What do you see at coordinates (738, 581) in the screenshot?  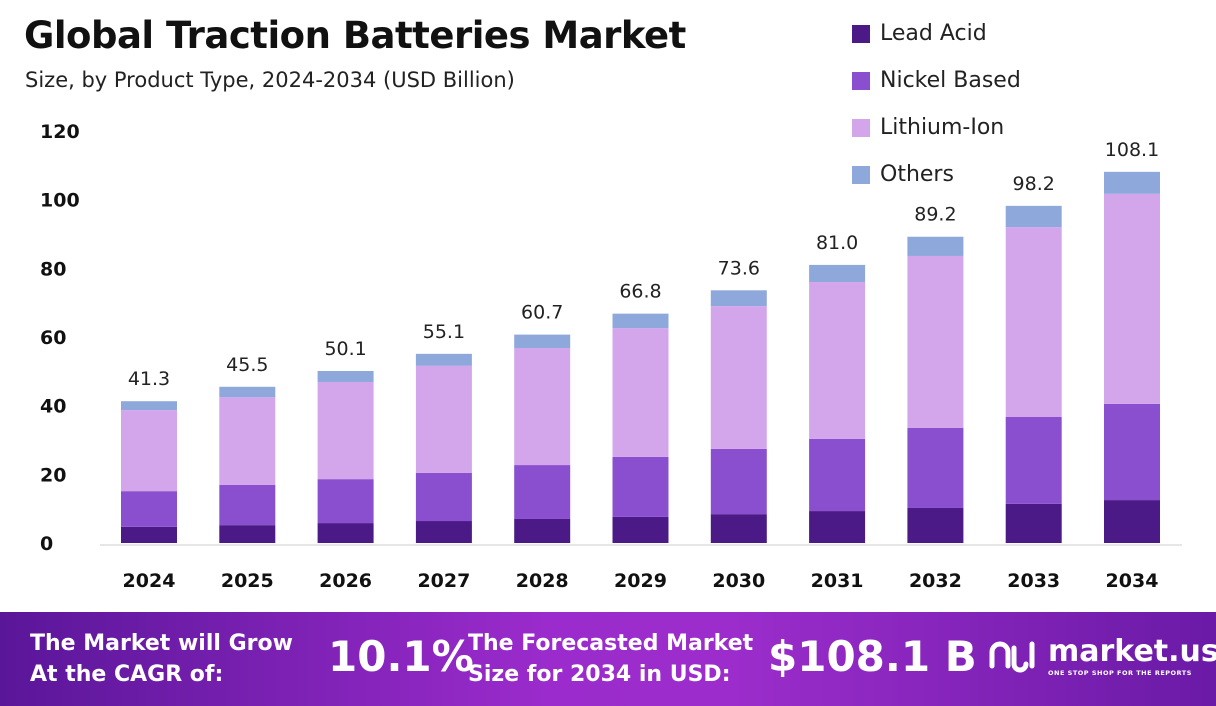 I see `x-tick-label: 2030` at bounding box center [738, 581].